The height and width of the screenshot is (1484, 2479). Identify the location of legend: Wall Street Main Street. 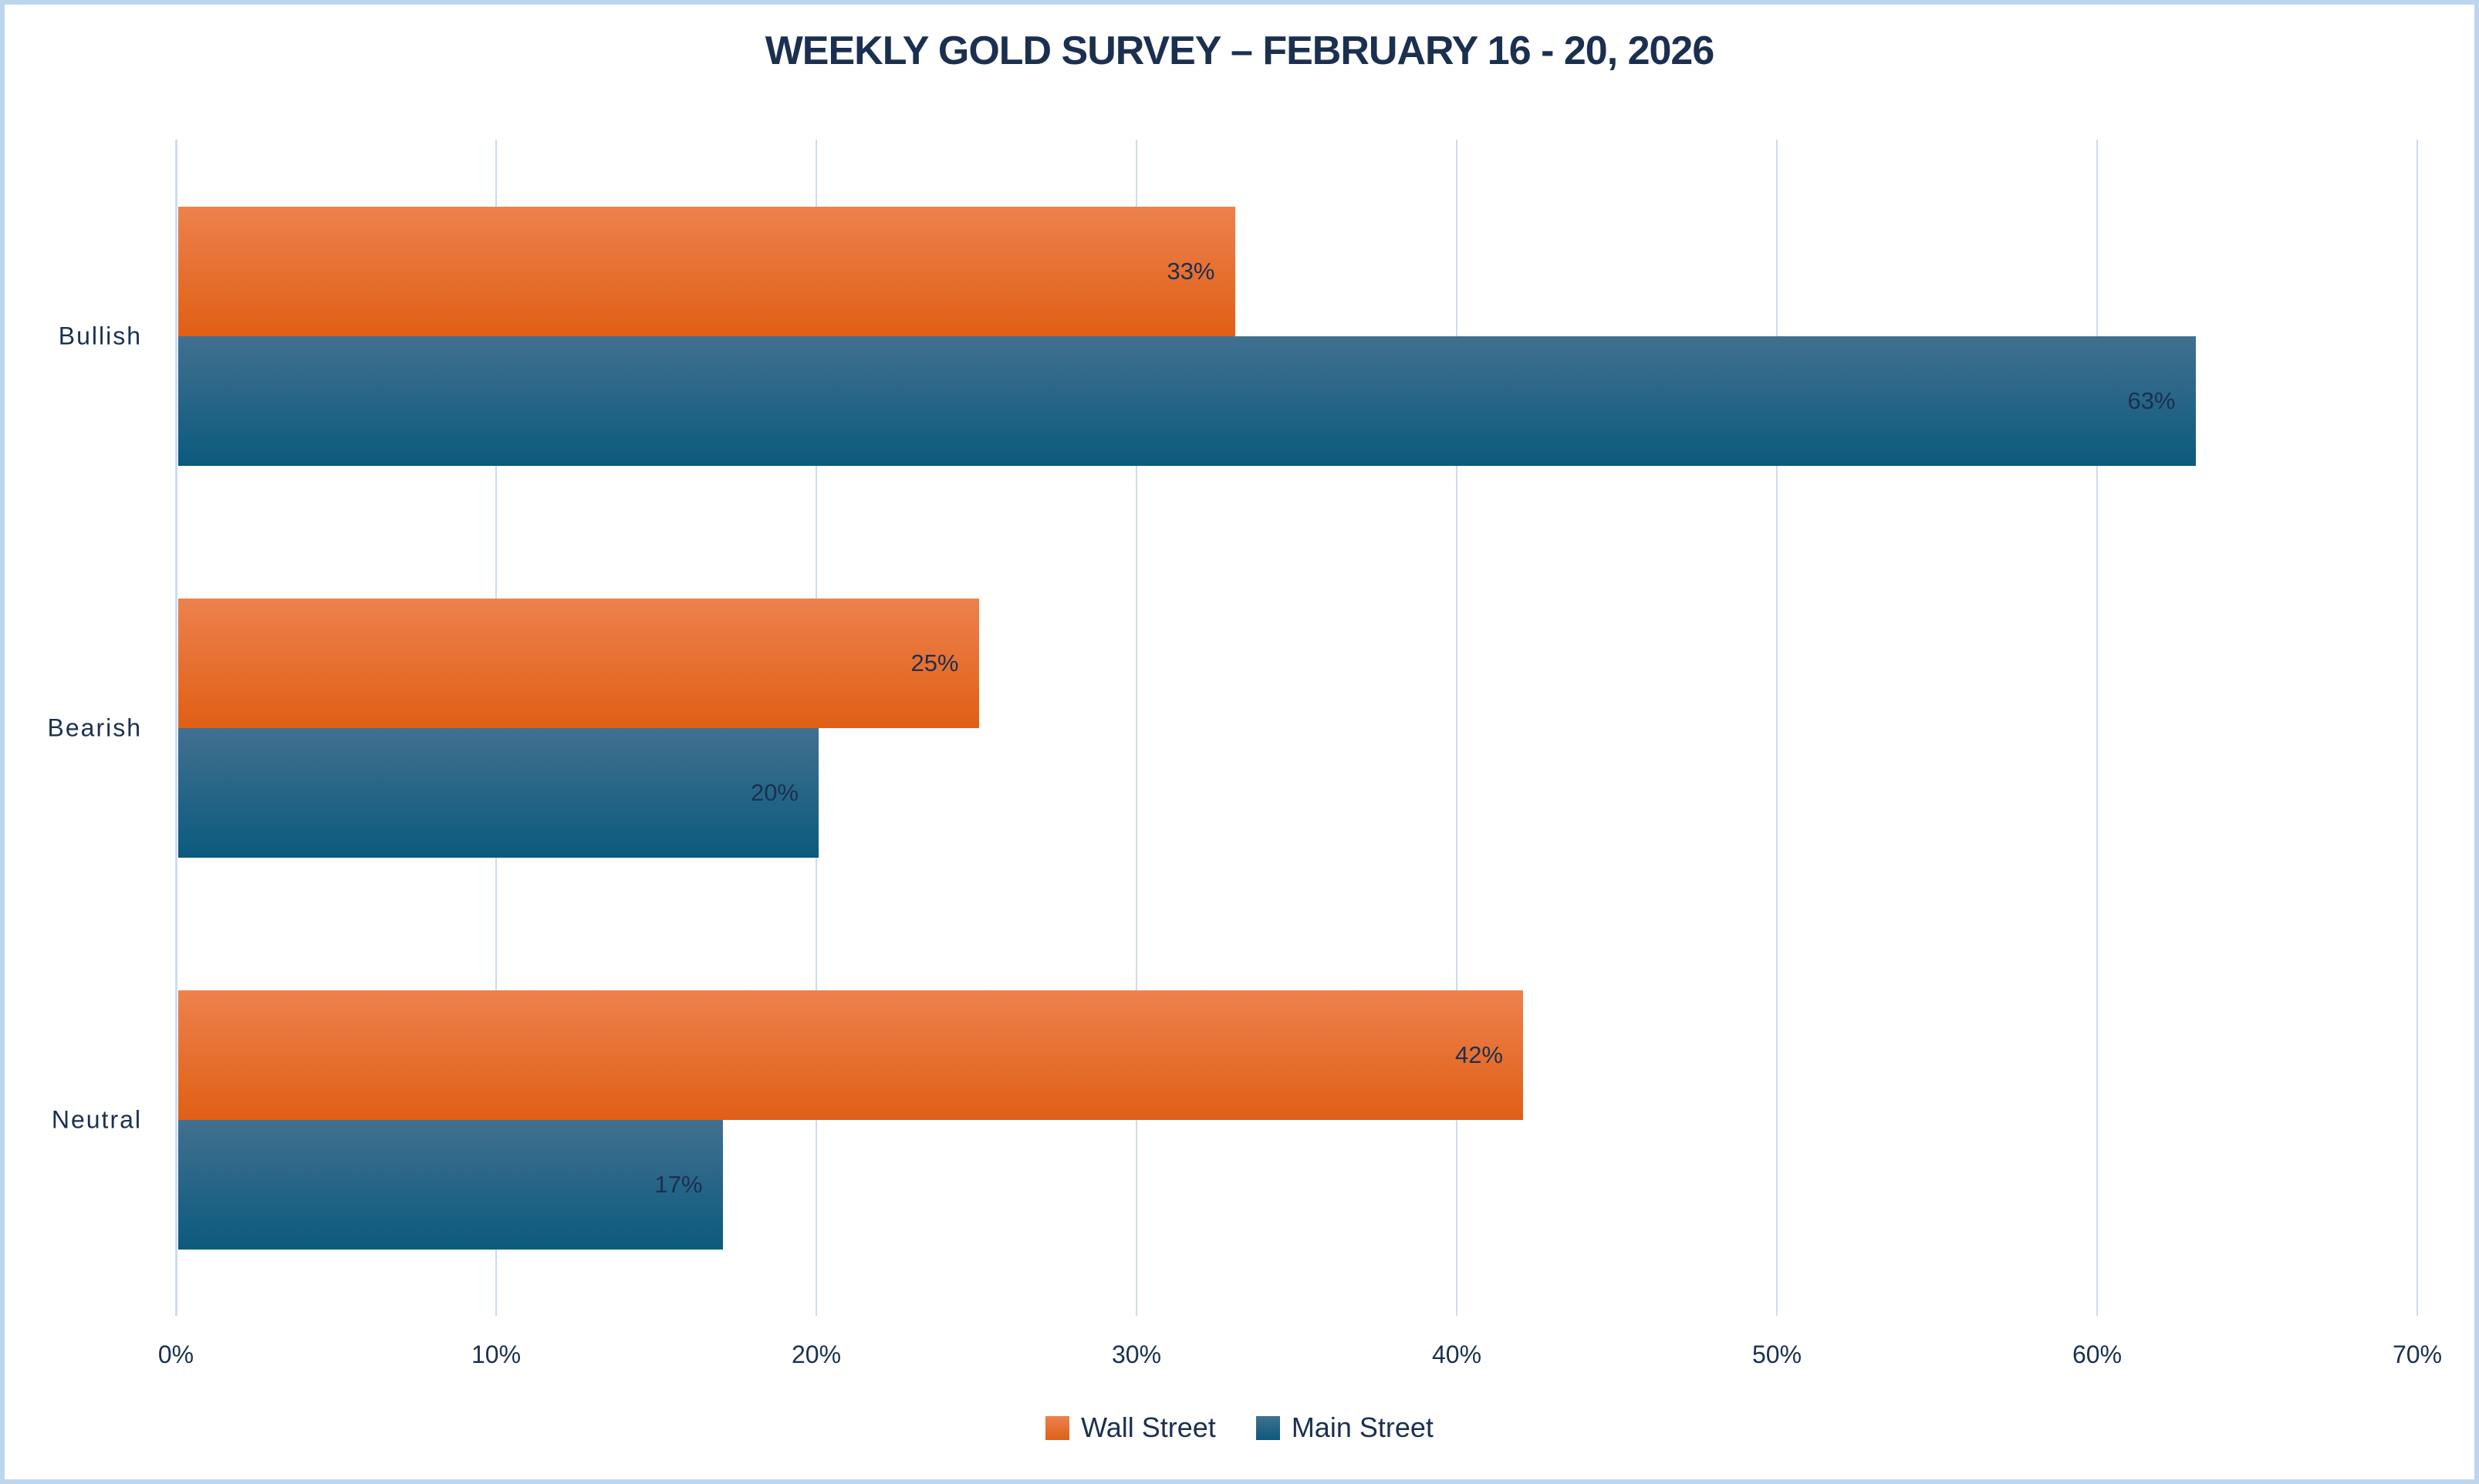
(1239, 1427).